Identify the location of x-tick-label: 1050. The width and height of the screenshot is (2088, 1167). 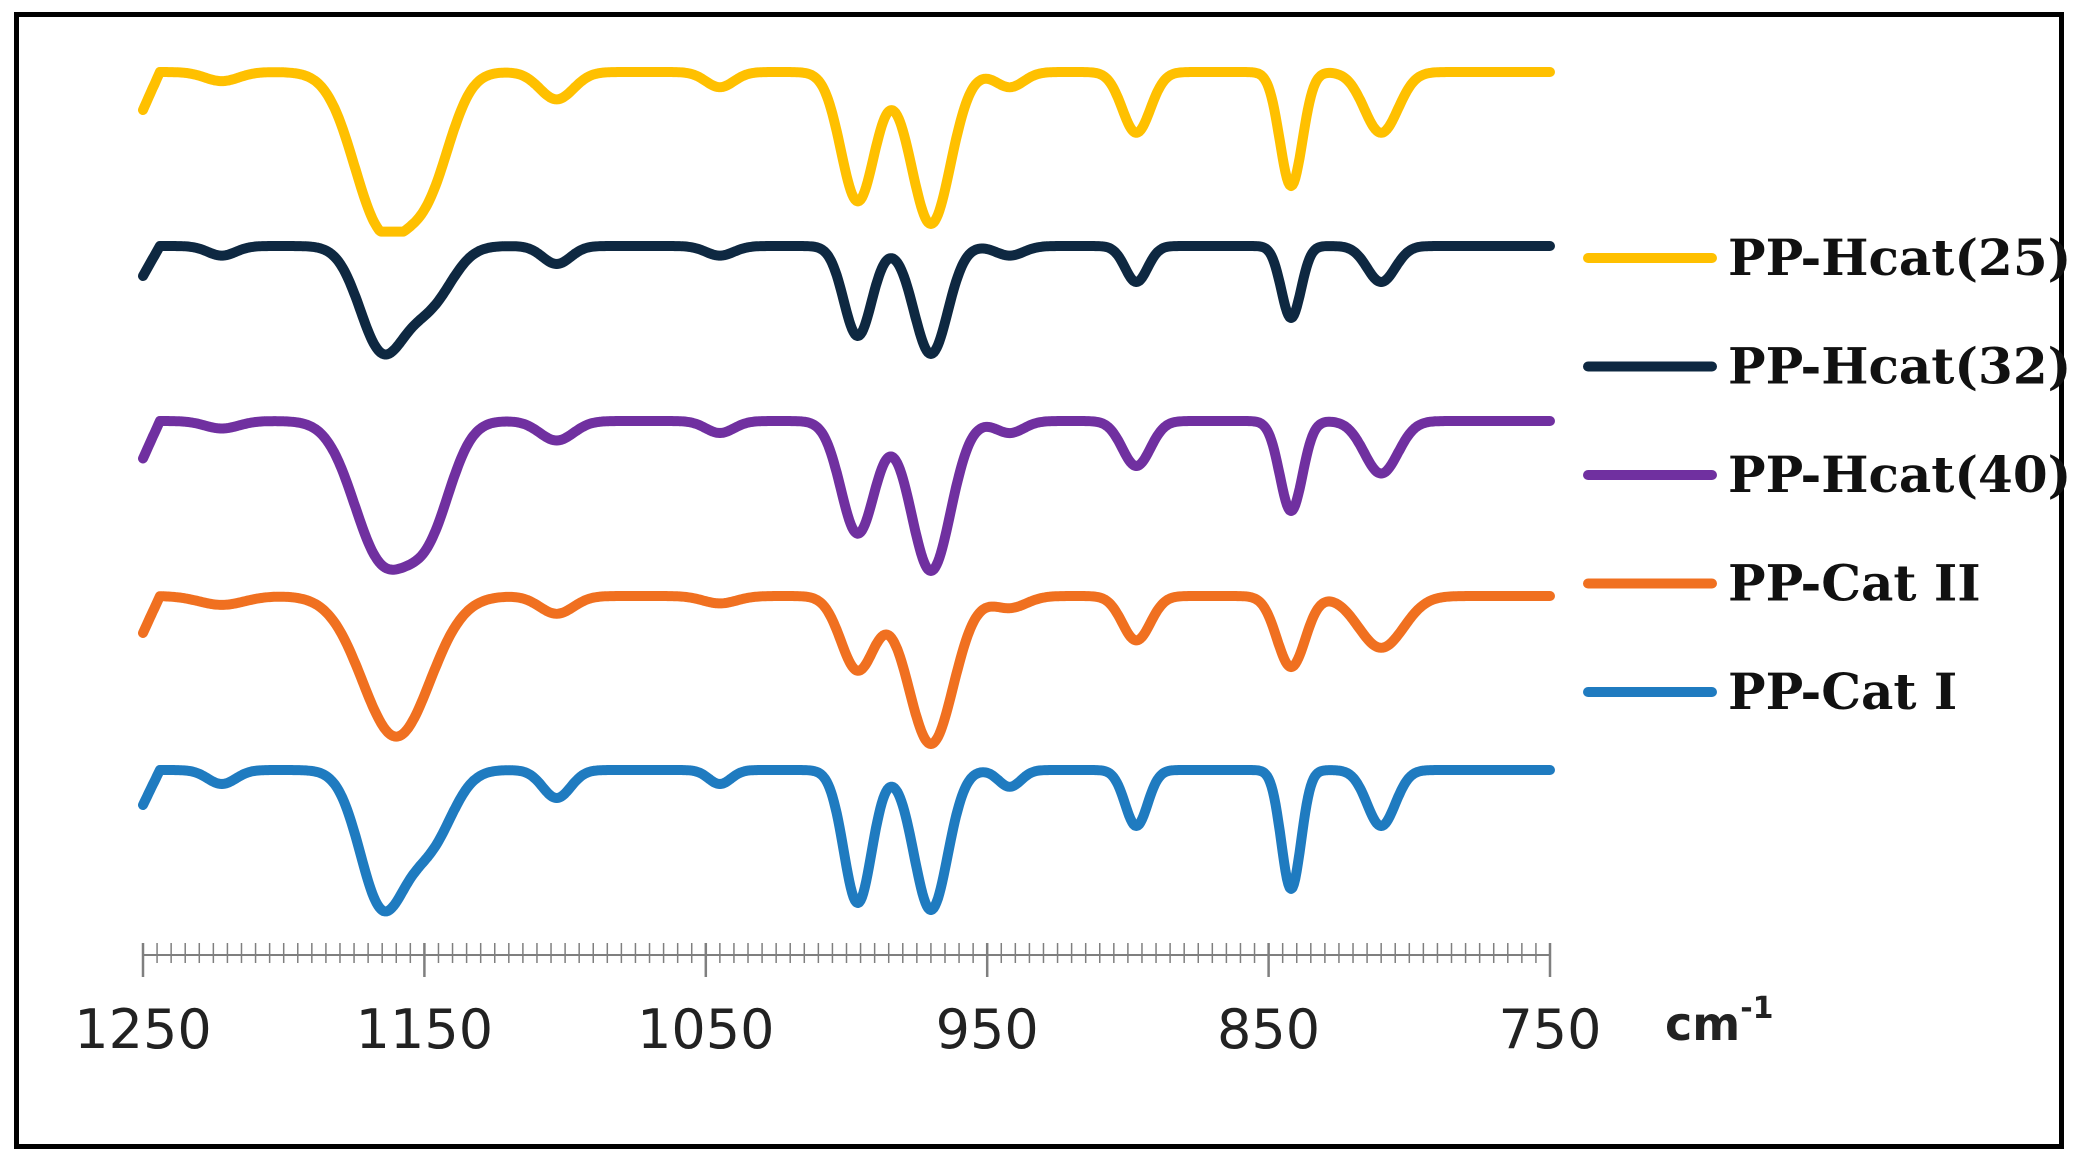
(705, 1029).